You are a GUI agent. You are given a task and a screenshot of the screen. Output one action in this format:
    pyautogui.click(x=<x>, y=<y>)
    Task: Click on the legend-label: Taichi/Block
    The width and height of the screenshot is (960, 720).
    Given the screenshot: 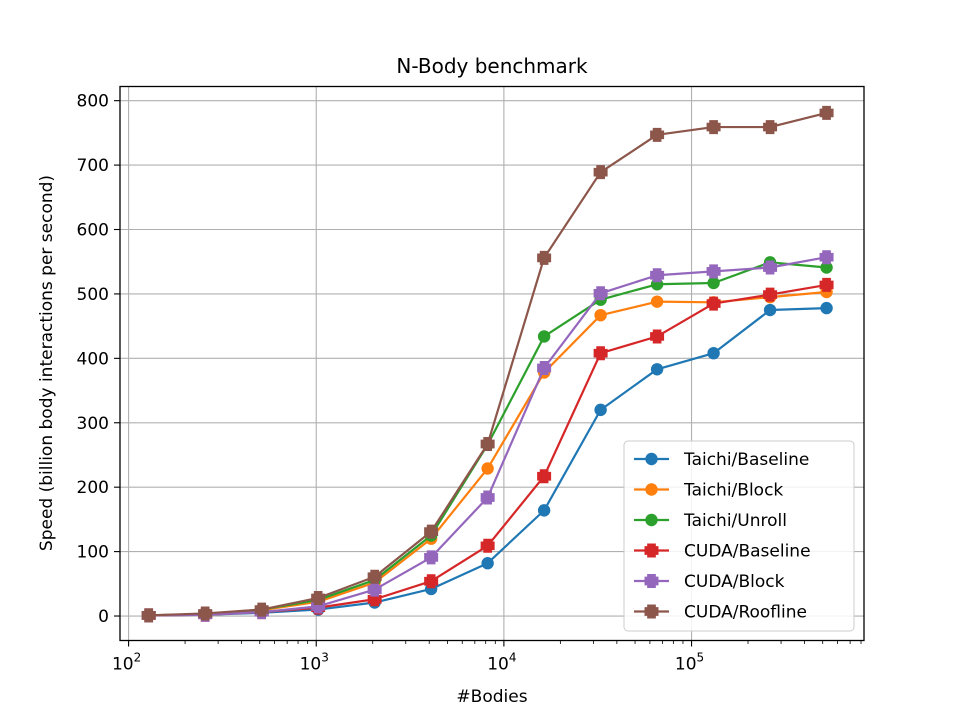 What is the action you would take?
    pyautogui.click(x=733, y=491)
    